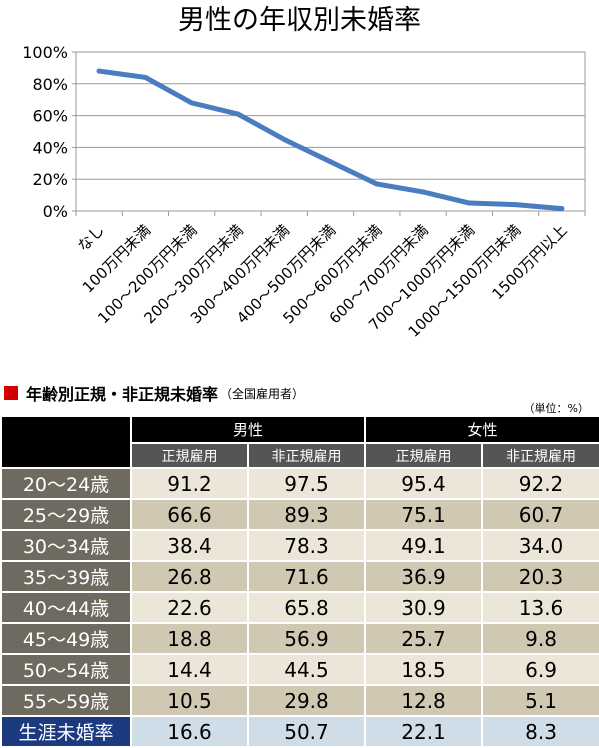 The image size is (599, 748). I want to click on section-subtitle: （全国雇用者）, so click(262, 393).